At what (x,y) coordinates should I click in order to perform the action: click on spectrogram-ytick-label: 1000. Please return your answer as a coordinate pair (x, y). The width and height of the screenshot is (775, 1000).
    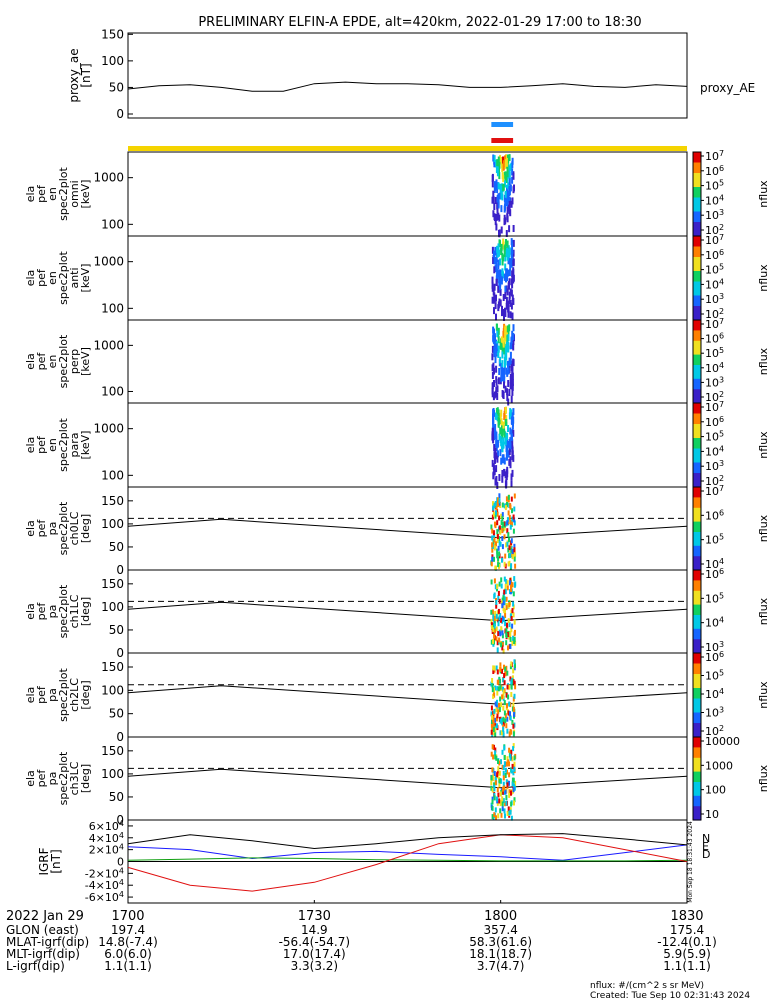
    Looking at the image, I should click on (108, 262).